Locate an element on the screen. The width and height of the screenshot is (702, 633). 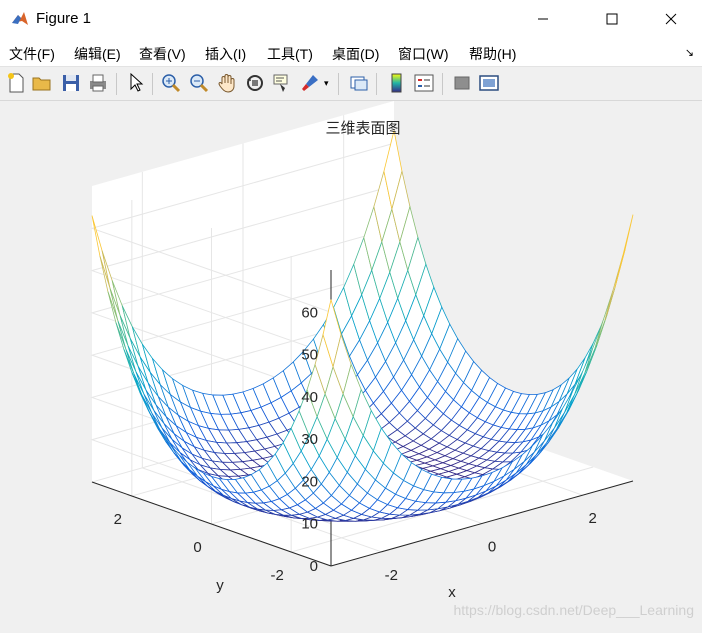
minimize-icon is located at coordinates (543, 19).